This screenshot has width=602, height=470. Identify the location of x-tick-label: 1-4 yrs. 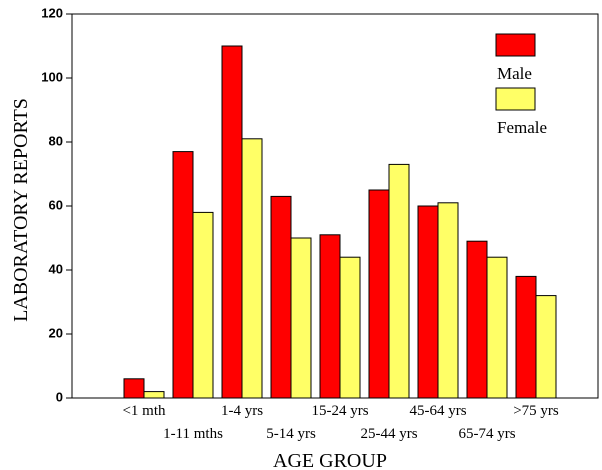
(242, 411).